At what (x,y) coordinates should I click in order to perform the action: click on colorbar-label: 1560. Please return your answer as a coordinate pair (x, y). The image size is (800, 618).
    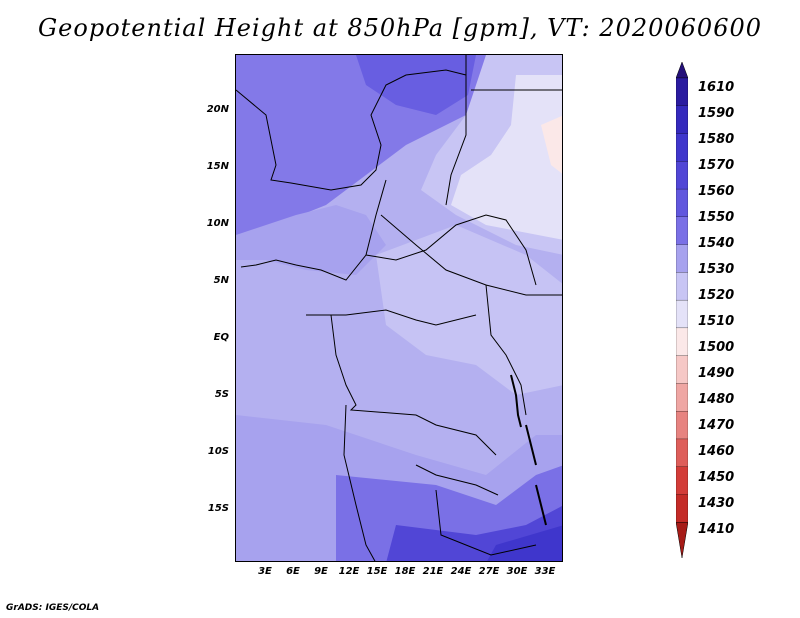
    Looking at the image, I should click on (716, 191).